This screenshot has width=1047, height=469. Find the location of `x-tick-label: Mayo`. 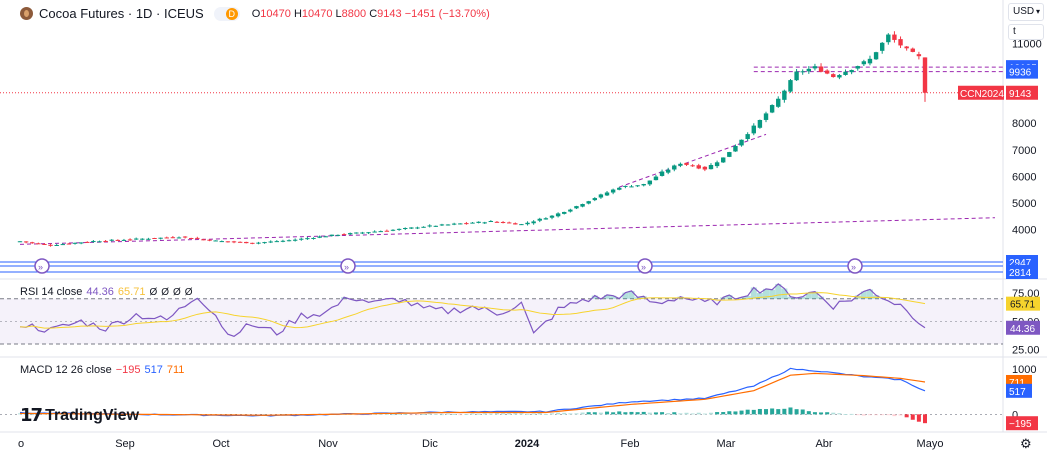

x-tick-label: Mayo is located at coordinates (930, 444).